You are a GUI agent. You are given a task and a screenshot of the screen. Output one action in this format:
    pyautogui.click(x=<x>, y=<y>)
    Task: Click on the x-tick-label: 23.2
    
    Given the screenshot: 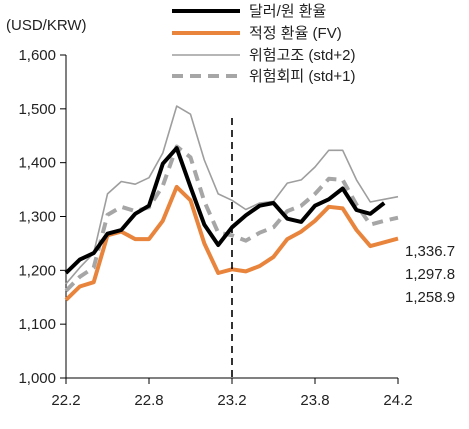 What is the action you would take?
    pyautogui.click(x=231, y=400)
    